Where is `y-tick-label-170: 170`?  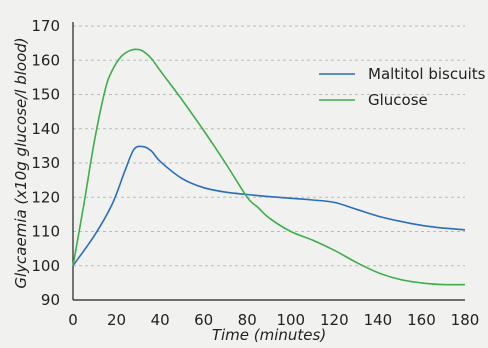 y-tick-label-170: 170 is located at coordinates (45, 26).